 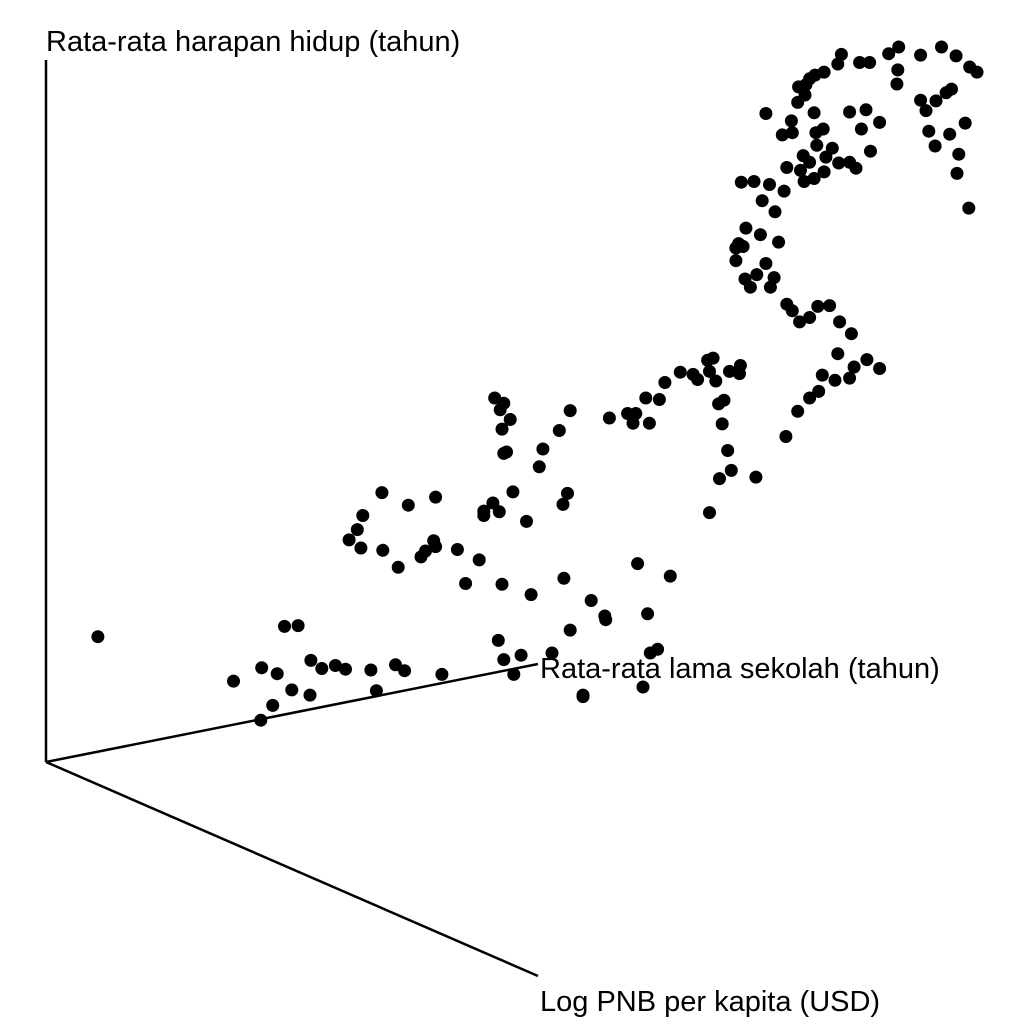 What do you see at coordinates (292, 869) in the screenshot?
I see `horizontal-axis-line` at bounding box center [292, 869].